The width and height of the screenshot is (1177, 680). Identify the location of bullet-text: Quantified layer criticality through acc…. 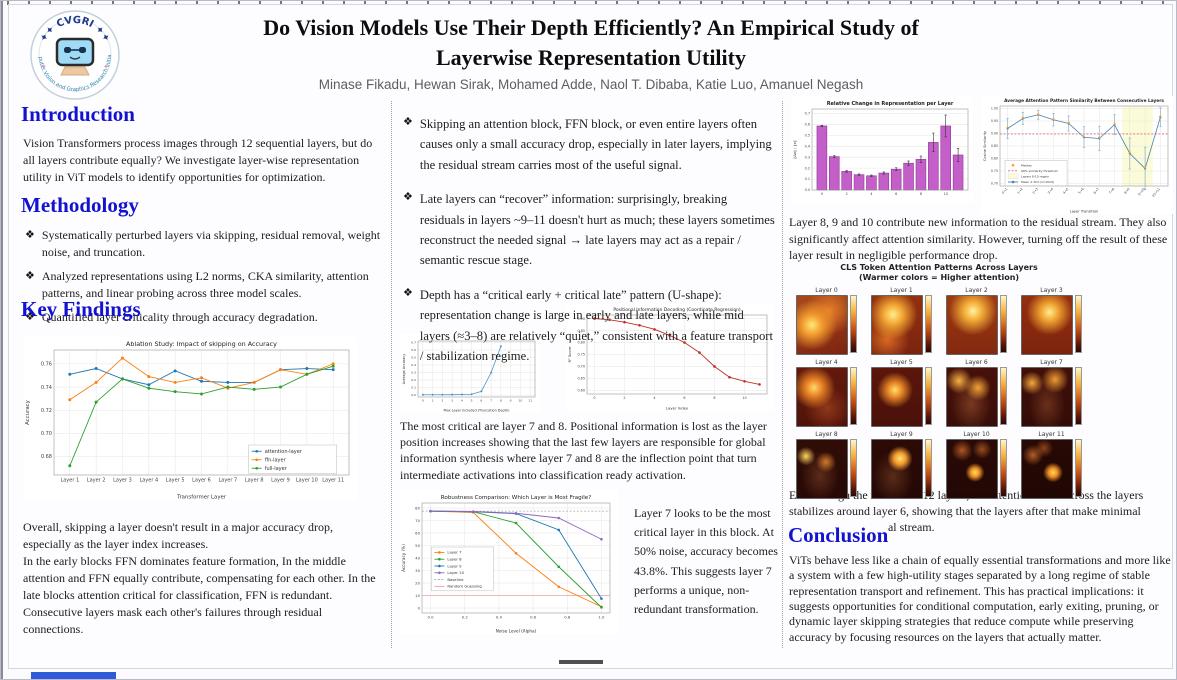
(179, 317).